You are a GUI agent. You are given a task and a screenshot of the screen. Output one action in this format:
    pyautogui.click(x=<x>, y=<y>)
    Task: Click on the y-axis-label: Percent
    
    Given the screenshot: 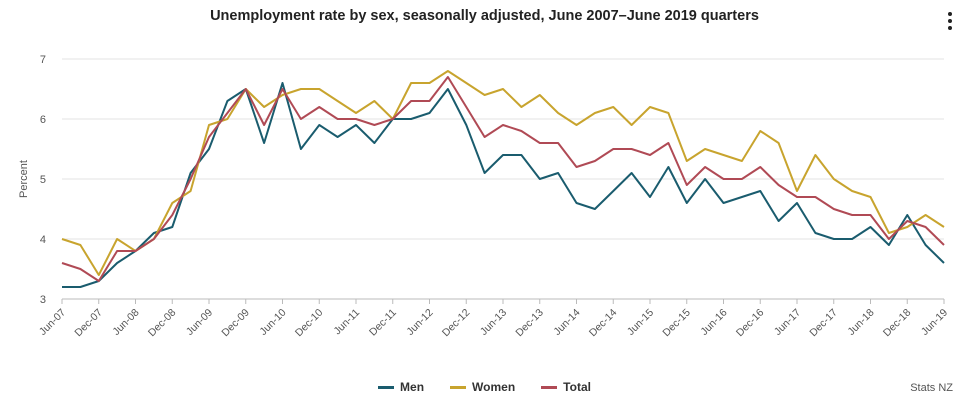 What is the action you would take?
    pyautogui.click(x=24, y=179)
    